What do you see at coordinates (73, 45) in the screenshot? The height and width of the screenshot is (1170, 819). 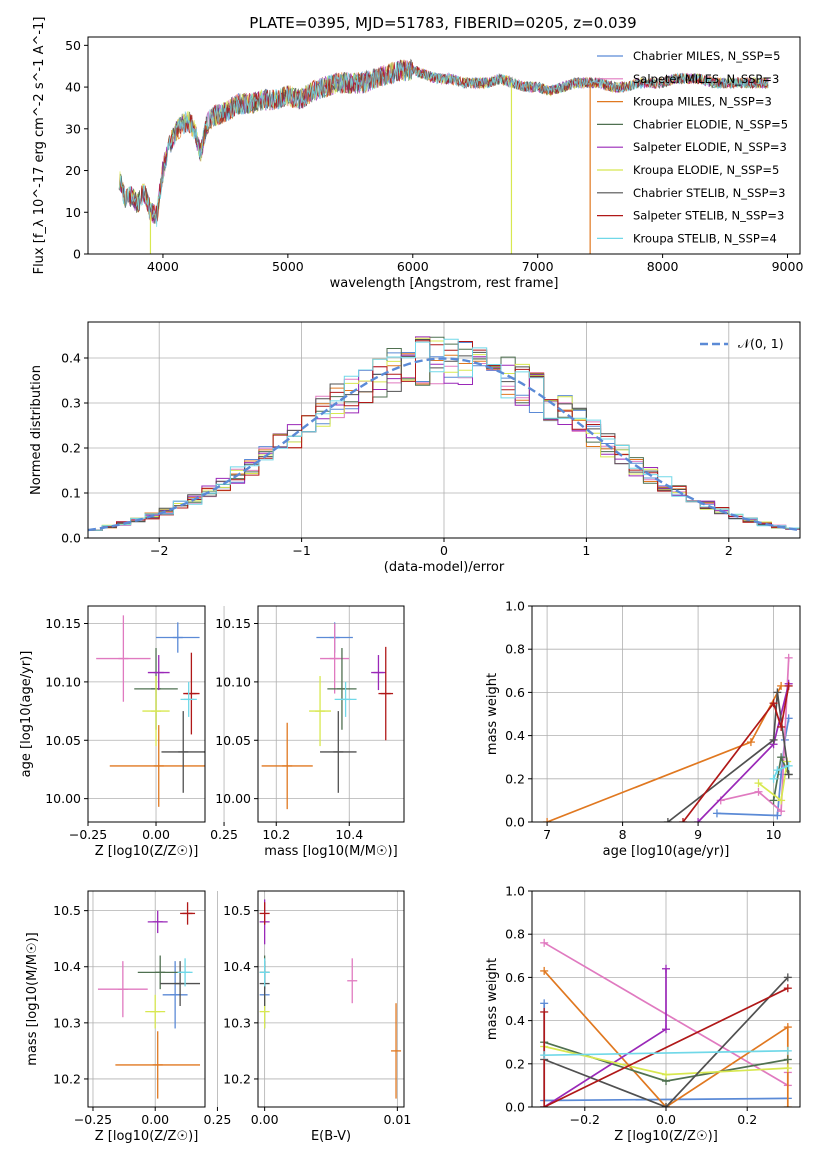 I see `y-tick-label: 50` at bounding box center [73, 45].